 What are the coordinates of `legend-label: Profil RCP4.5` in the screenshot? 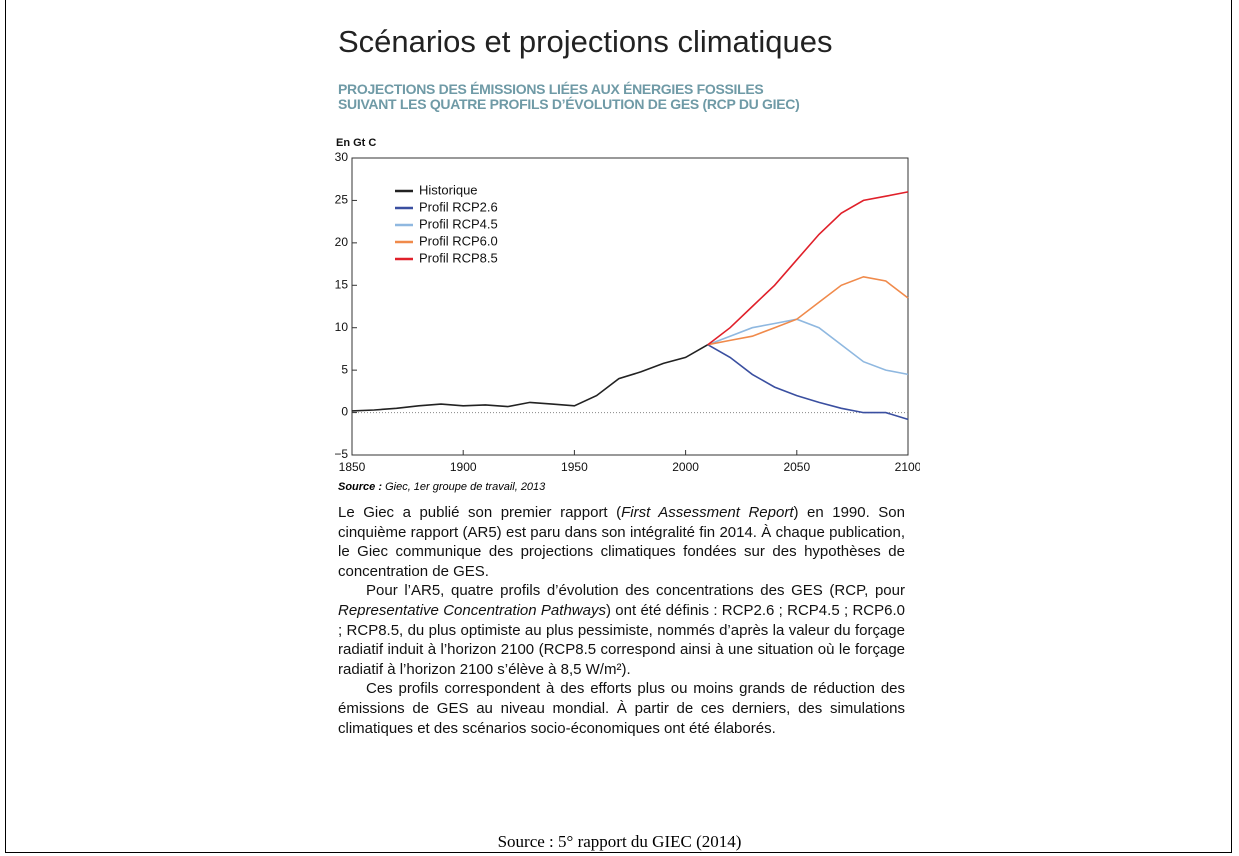 It's located at (458, 223).